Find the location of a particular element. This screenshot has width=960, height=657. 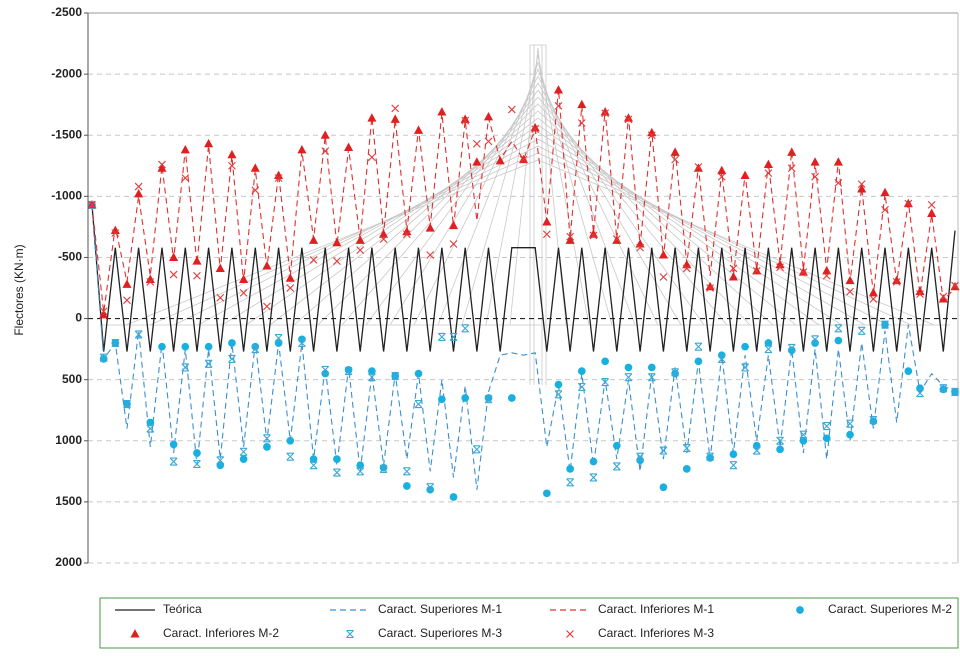

legend-symbol is located at coordinates (350, 634).